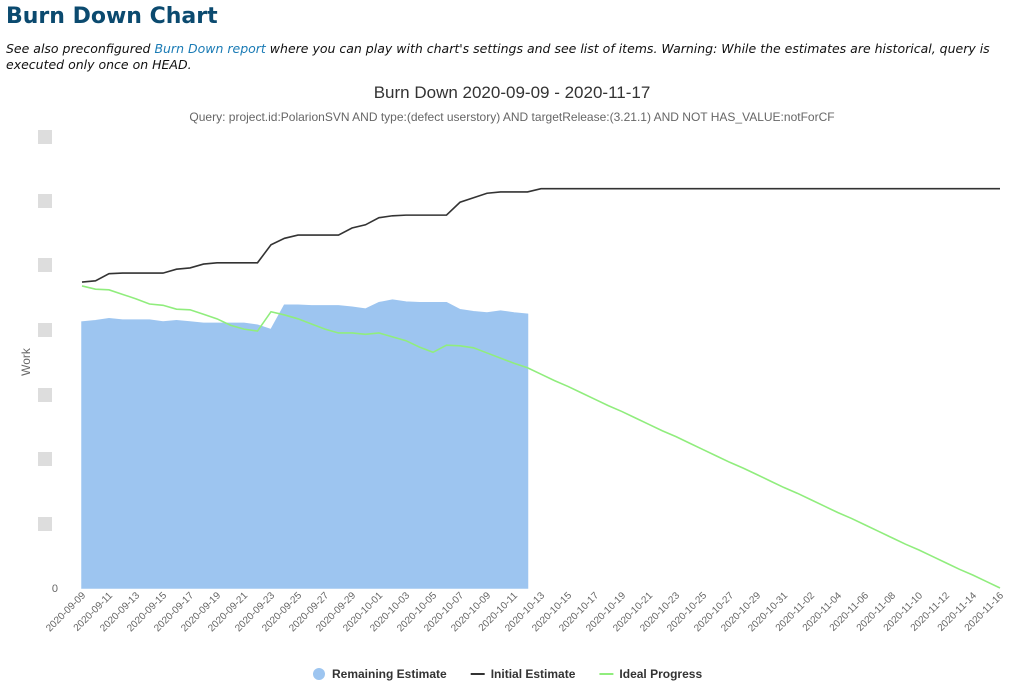 The height and width of the screenshot is (688, 1024). Describe the element at coordinates (660, 674) in the screenshot. I see `legend-label: Ideal Progress` at that location.